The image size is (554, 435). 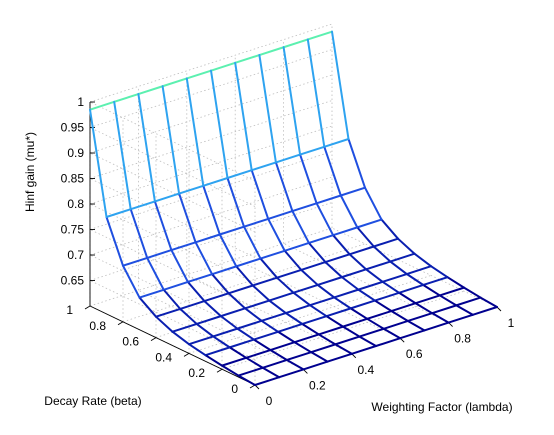 What do you see at coordinates (163, 357) in the screenshot?
I see `y-tick-label: 0.4` at bounding box center [163, 357].